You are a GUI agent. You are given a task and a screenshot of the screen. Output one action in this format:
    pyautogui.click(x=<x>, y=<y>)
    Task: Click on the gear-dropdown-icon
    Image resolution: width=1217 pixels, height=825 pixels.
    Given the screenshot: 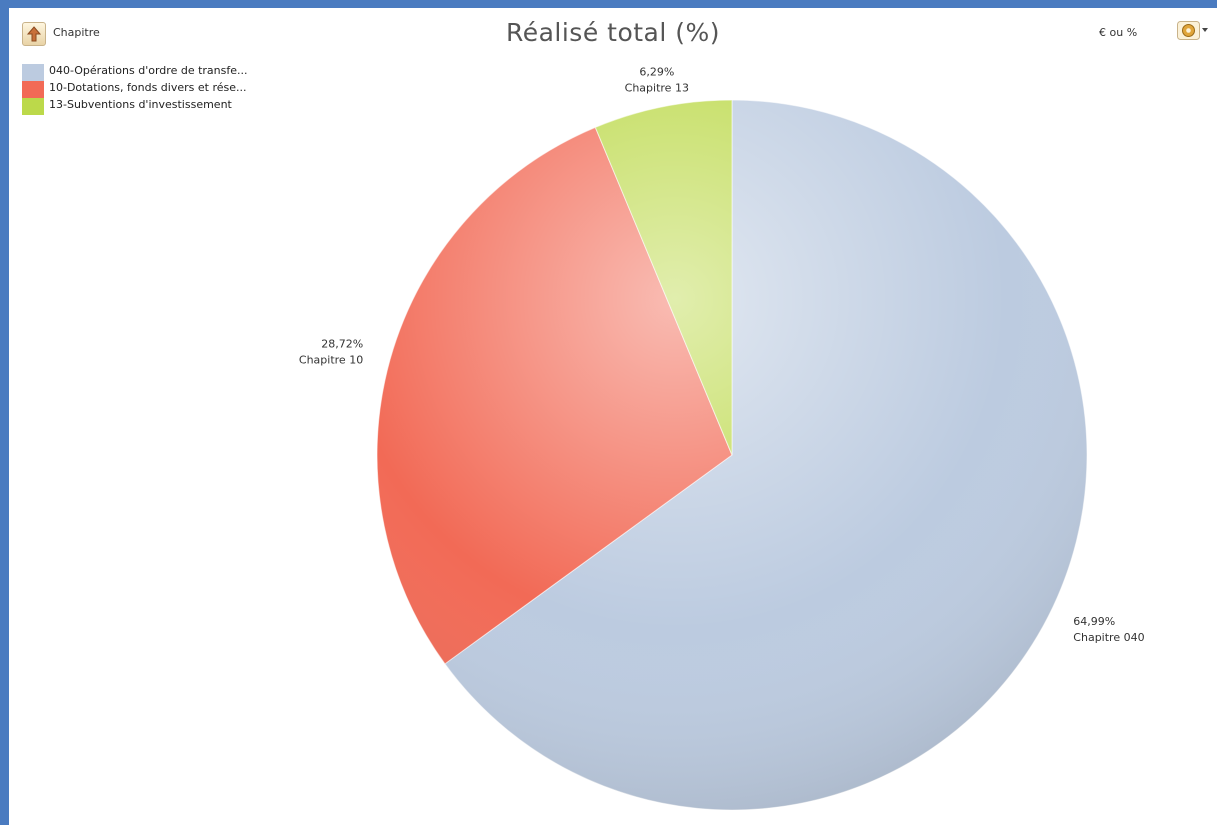 What is the action you would take?
    pyautogui.click(x=1192, y=30)
    